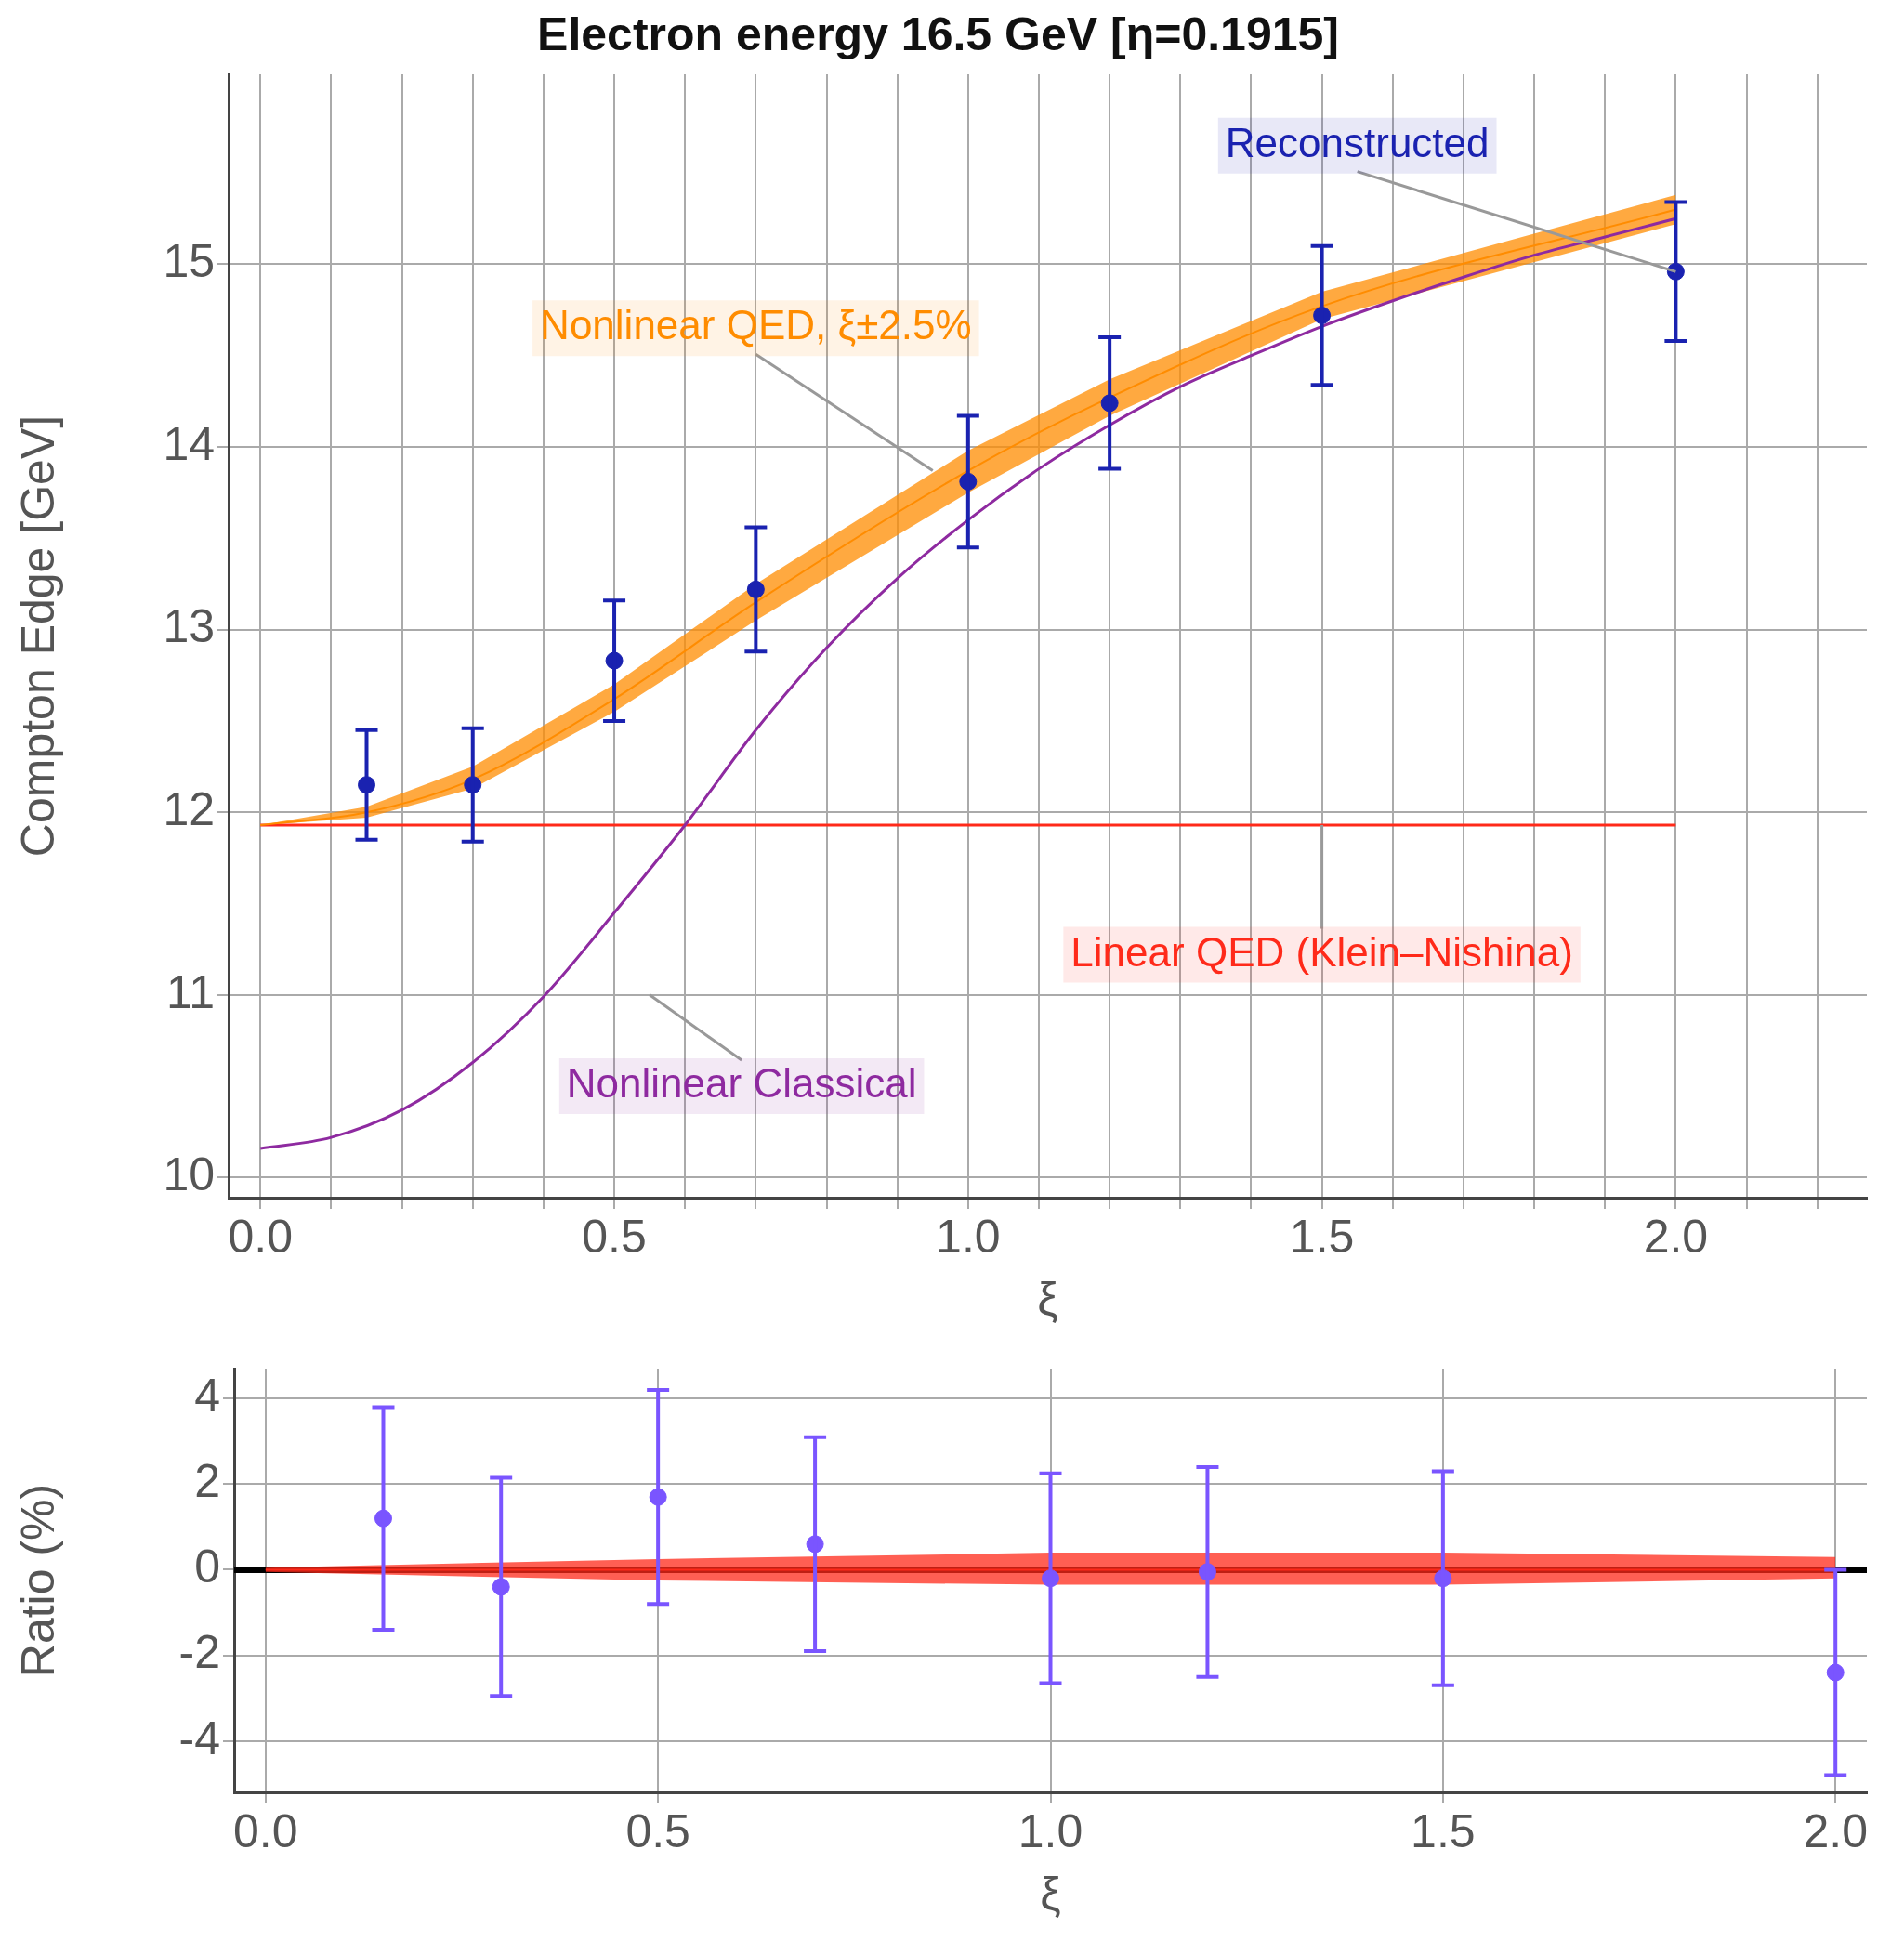  I want to click on y-tick-label: 2, so click(207, 1481).